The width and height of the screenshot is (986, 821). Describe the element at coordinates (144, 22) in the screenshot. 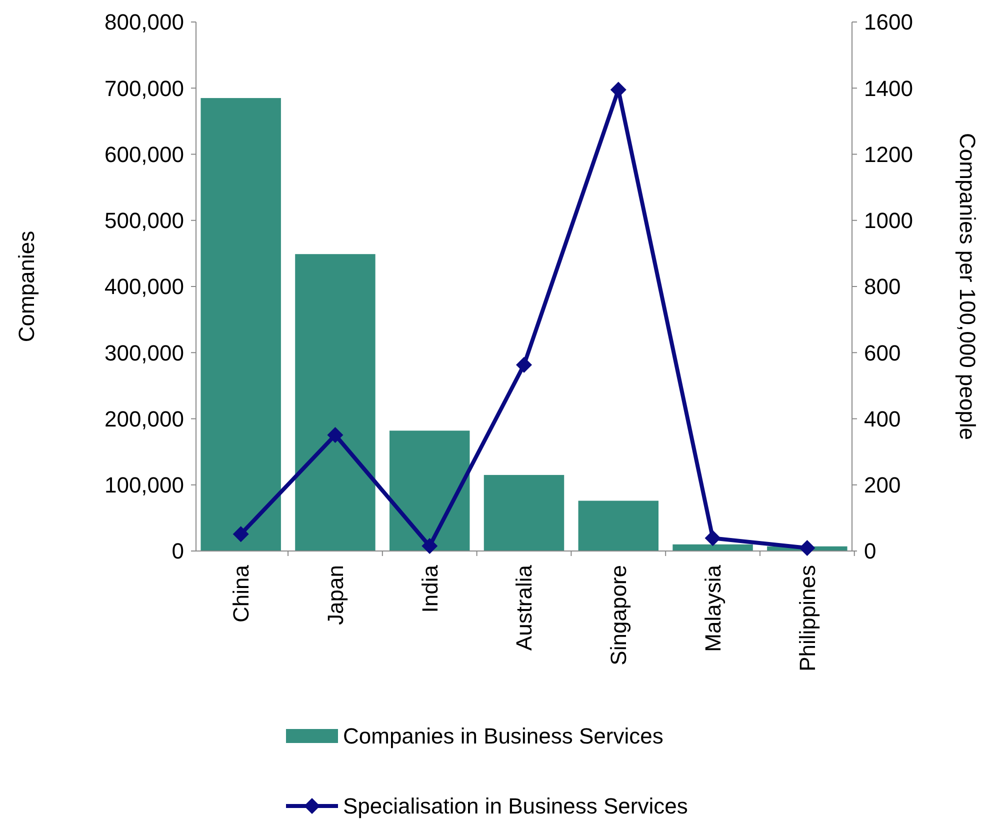

I see `y-tick-label: 800,000` at that location.